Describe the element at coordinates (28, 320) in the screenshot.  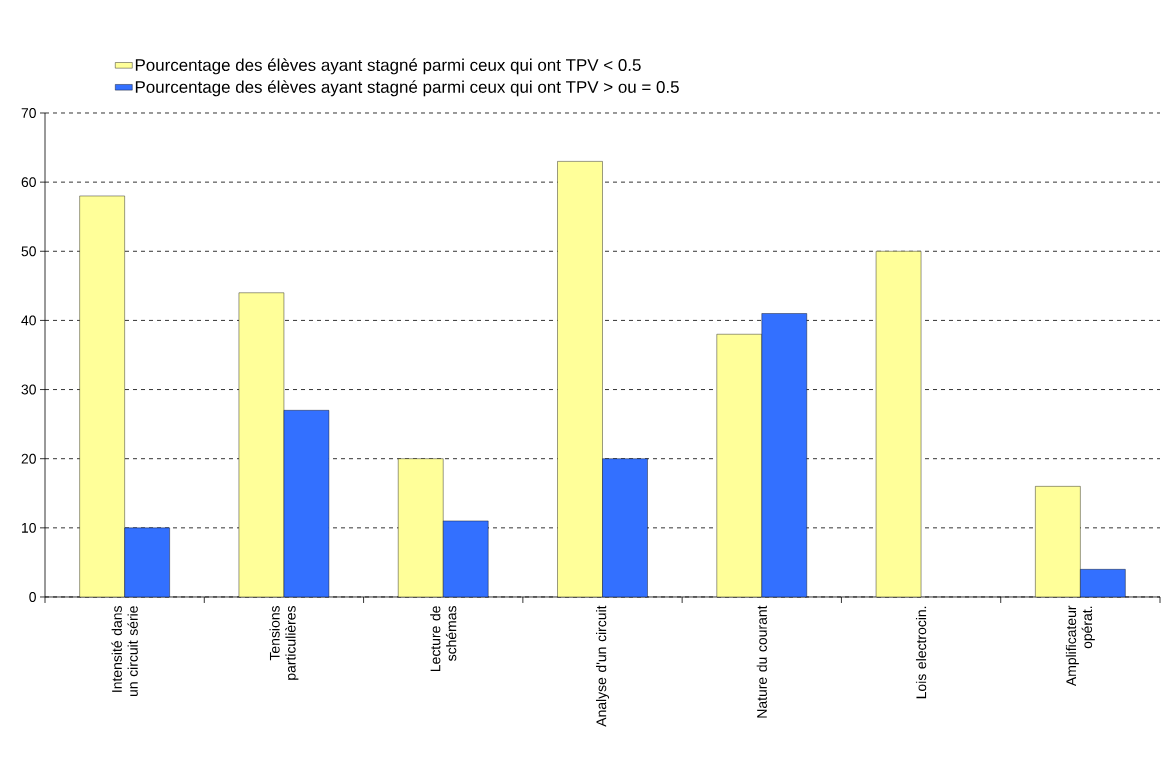
I see `y-tick-label: 40` at that location.